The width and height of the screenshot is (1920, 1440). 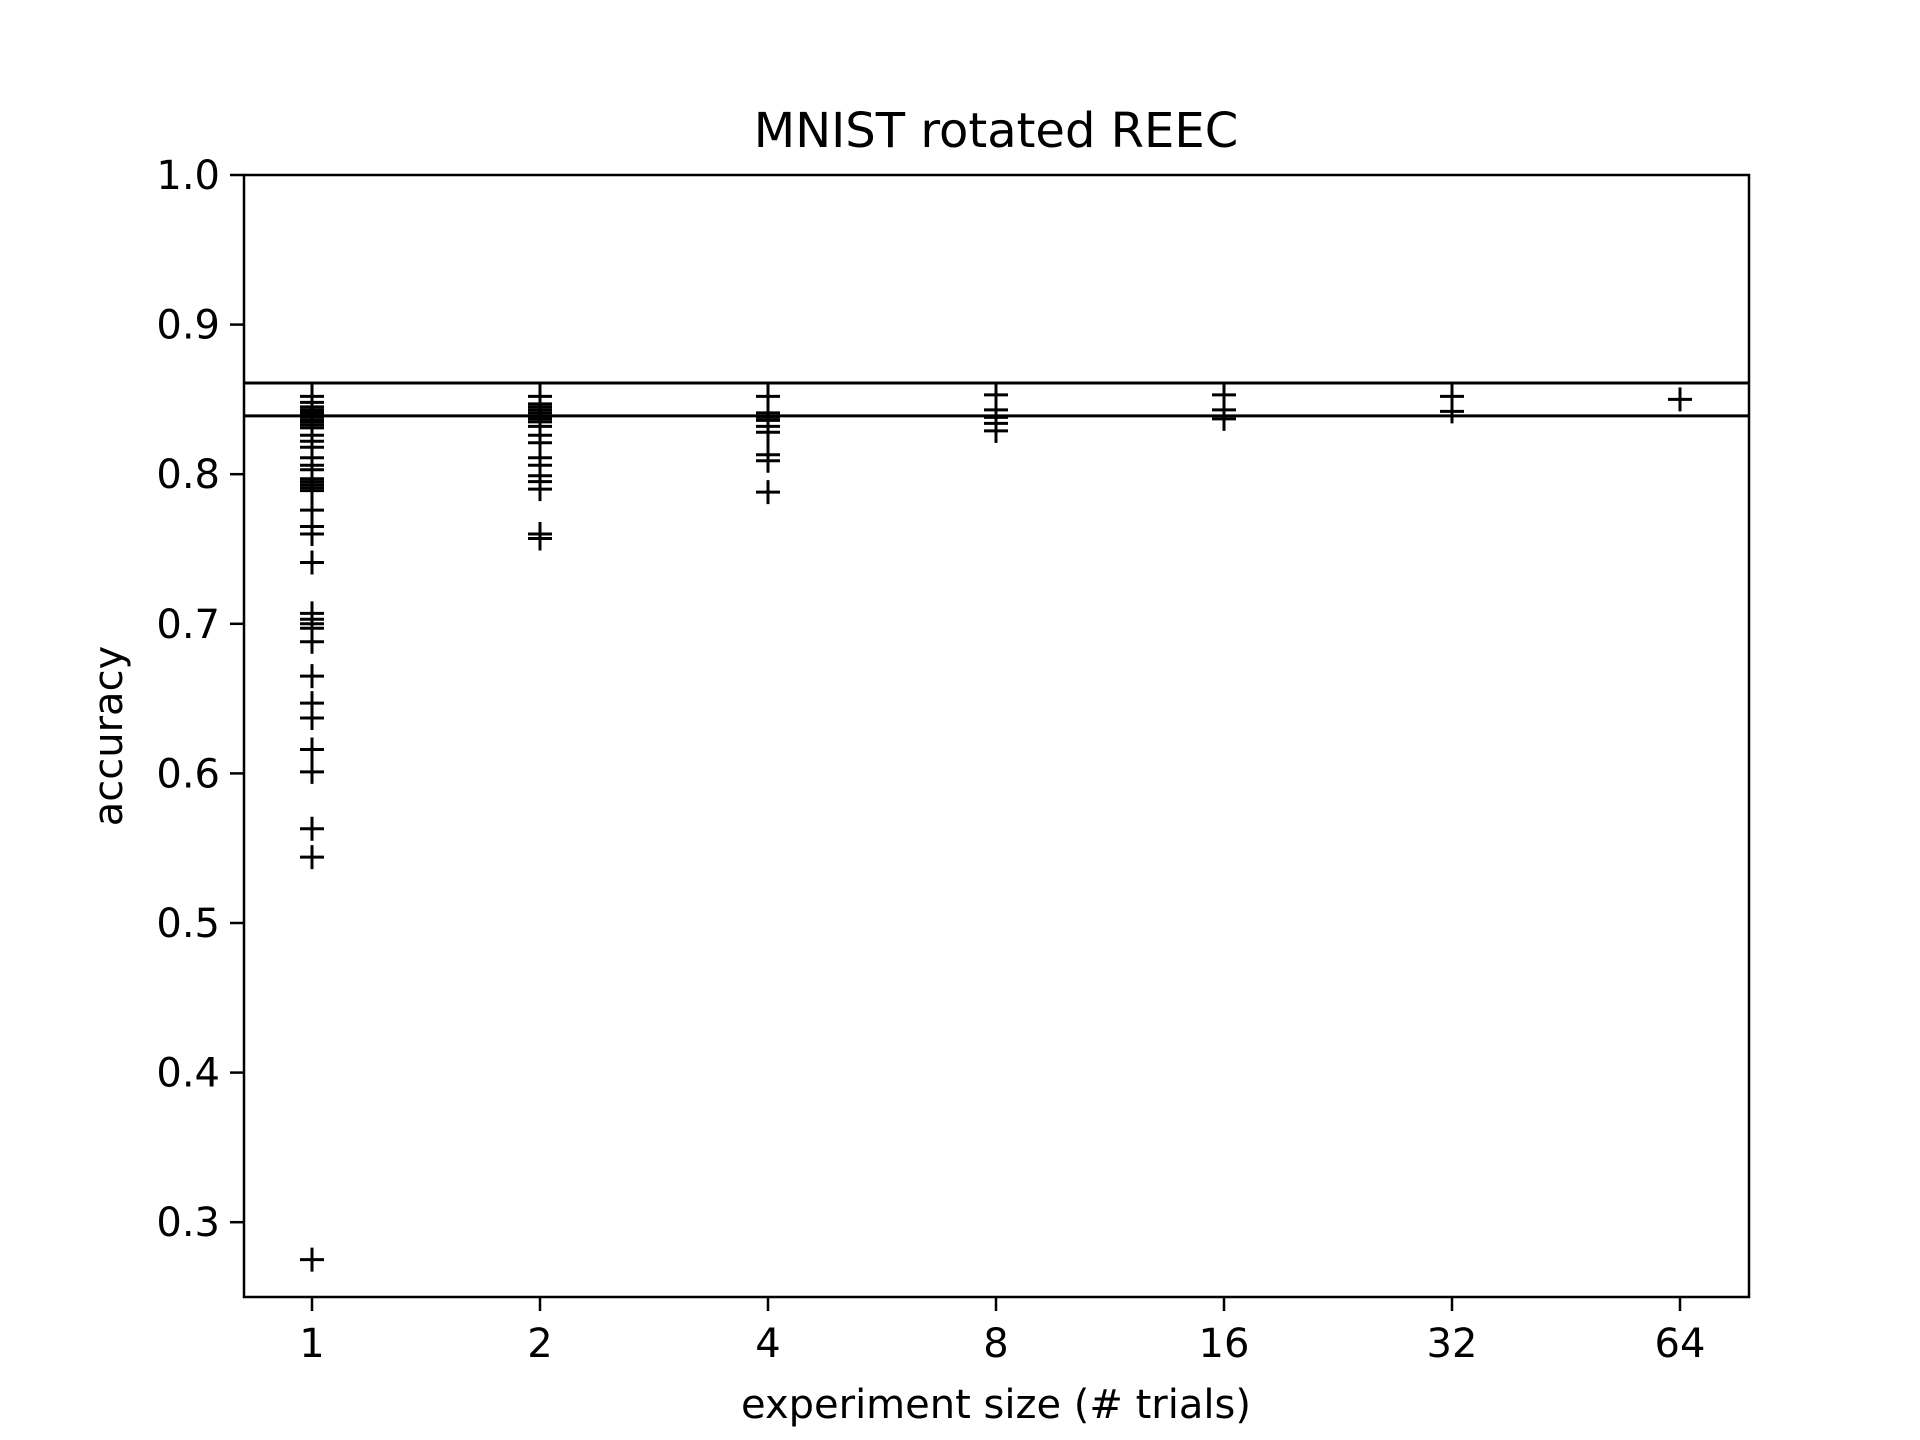 What do you see at coordinates (311, 1344) in the screenshot?
I see `x-tick-label: 1` at bounding box center [311, 1344].